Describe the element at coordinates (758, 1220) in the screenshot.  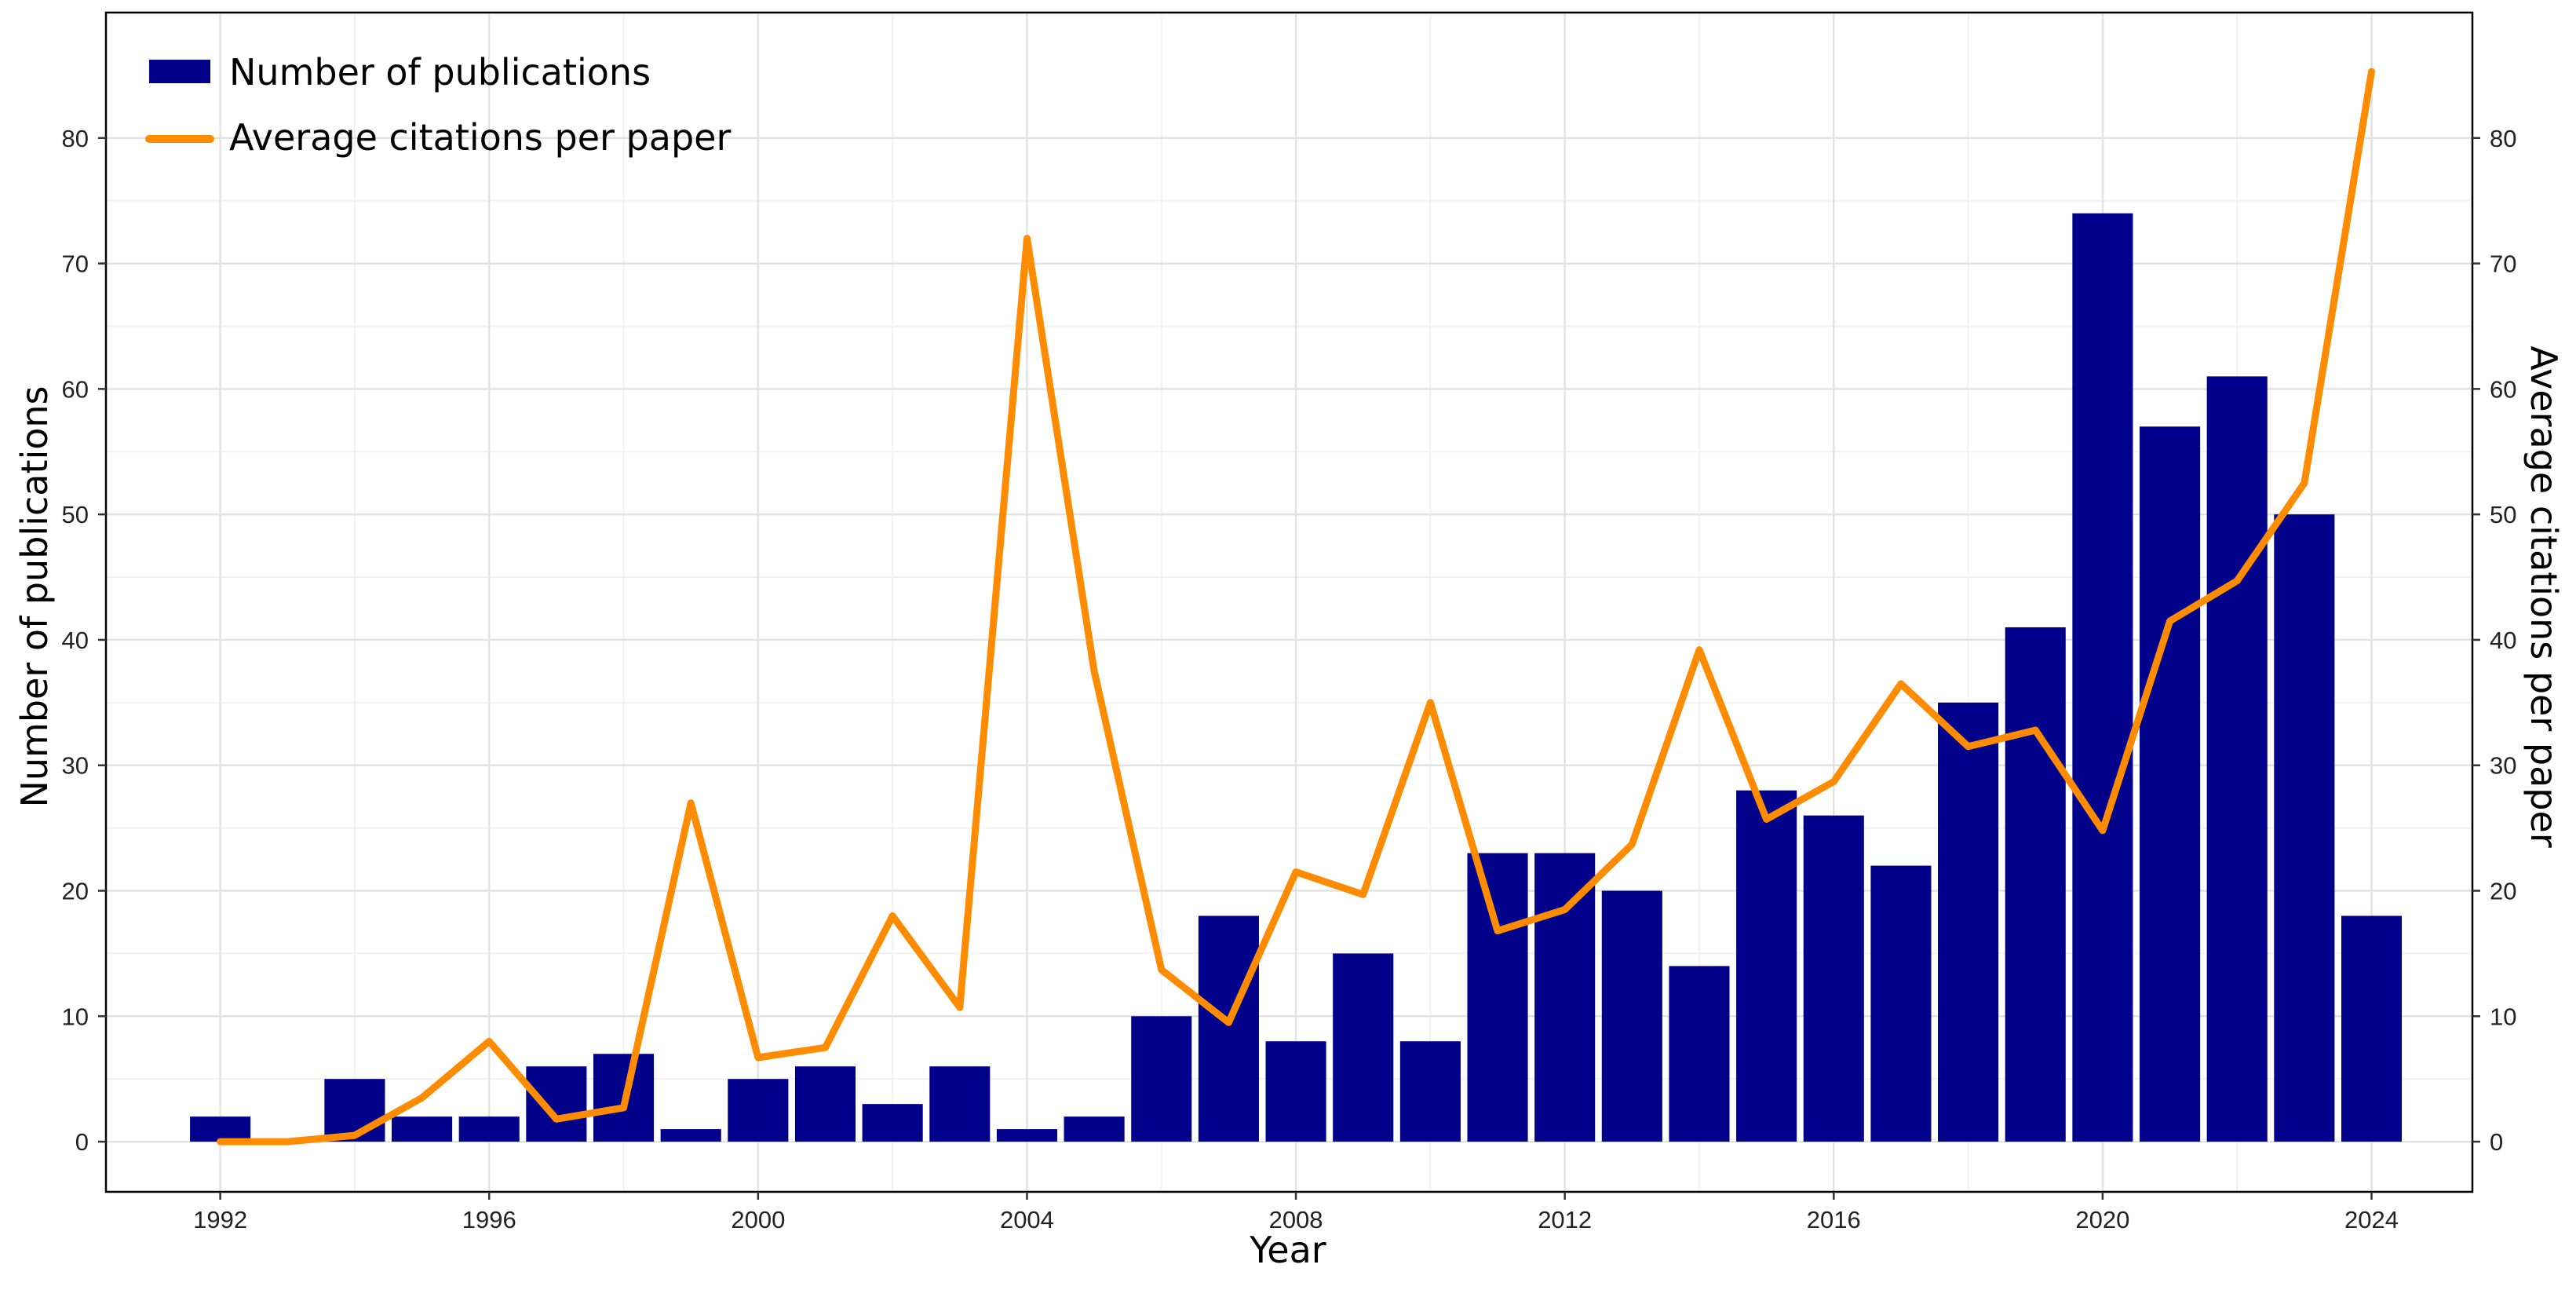
I see `x-tick-label: 2000` at that location.